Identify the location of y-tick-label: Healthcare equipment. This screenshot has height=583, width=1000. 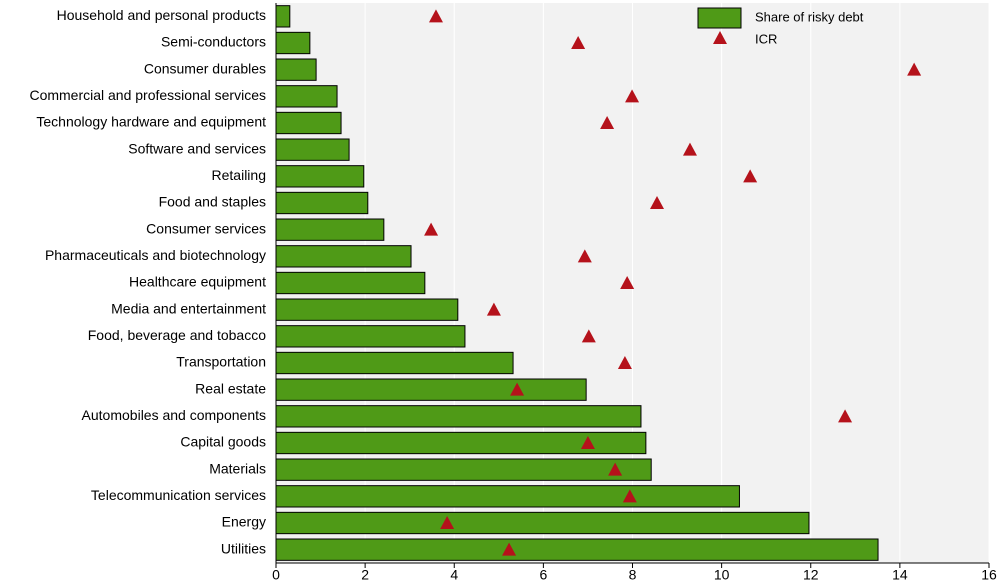
(197, 282).